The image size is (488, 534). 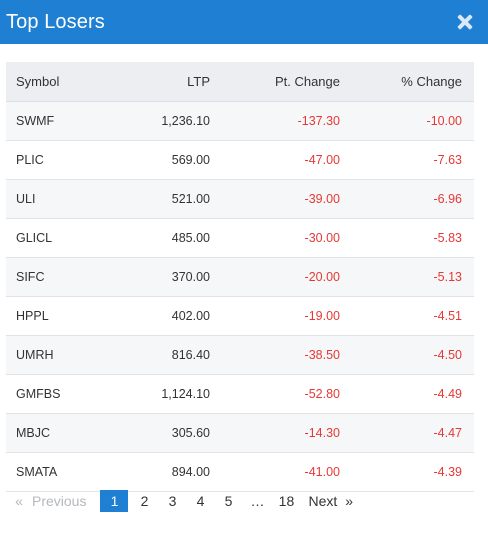 I want to click on cell-pct-change: -4.49, so click(x=448, y=393).